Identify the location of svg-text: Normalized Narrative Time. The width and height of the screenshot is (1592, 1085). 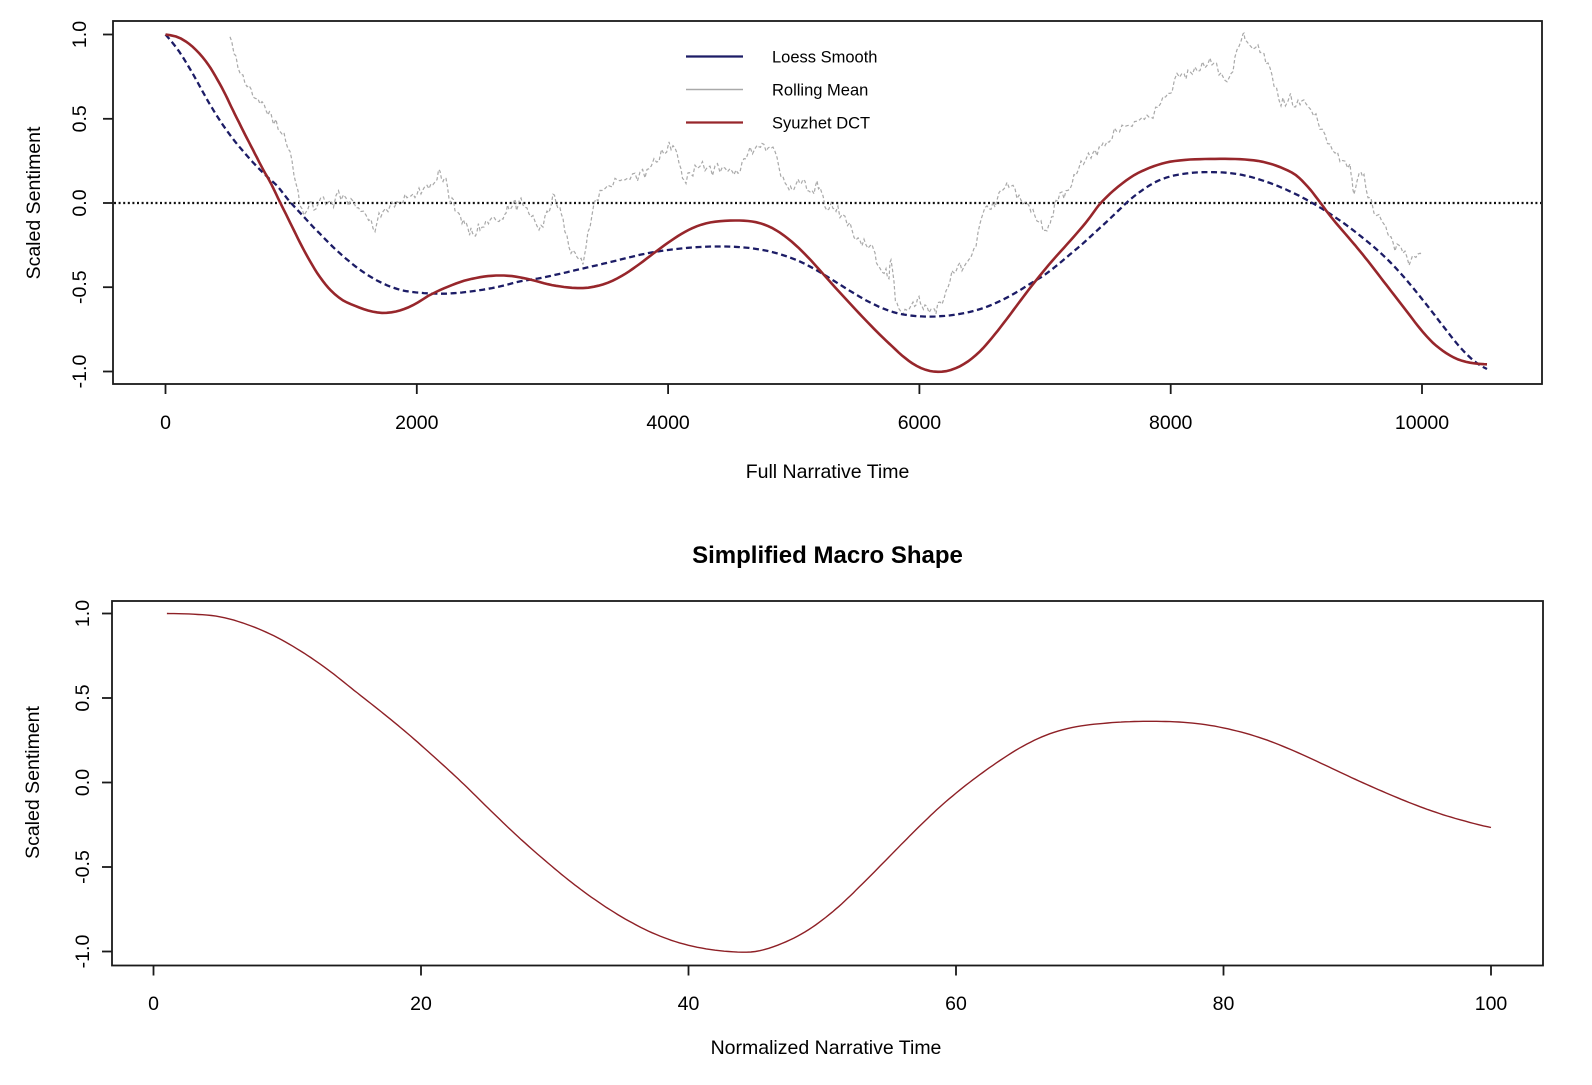
(826, 1048).